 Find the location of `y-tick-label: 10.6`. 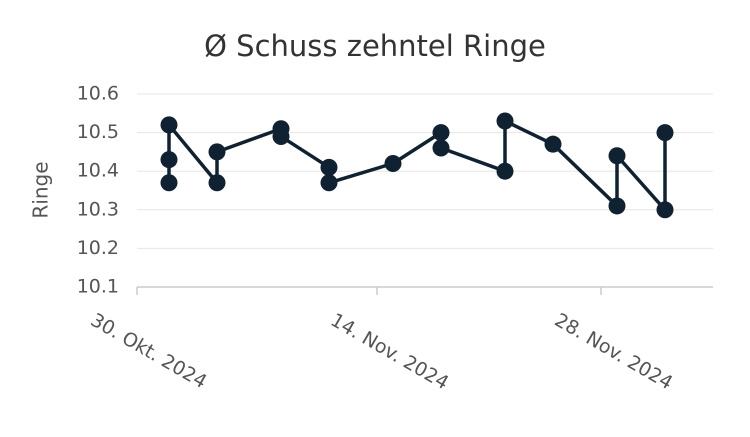

y-tick-label: 10.6 is located at coordinates (98, 94).